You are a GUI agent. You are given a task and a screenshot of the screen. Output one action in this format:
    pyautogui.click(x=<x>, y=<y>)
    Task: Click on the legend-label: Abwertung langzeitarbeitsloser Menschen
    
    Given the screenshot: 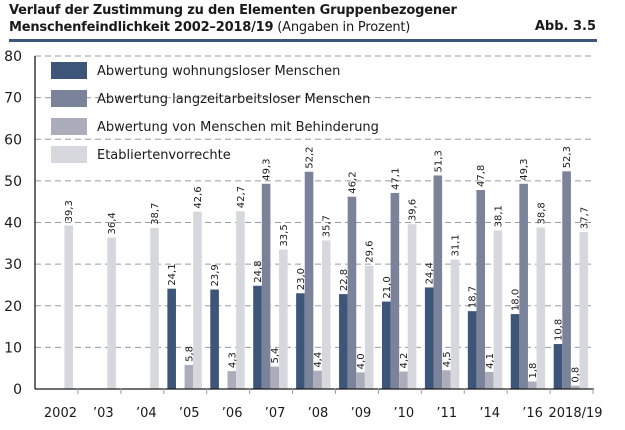 What is the action you would take?
    pyautogui.click(x=233, y=99)
    